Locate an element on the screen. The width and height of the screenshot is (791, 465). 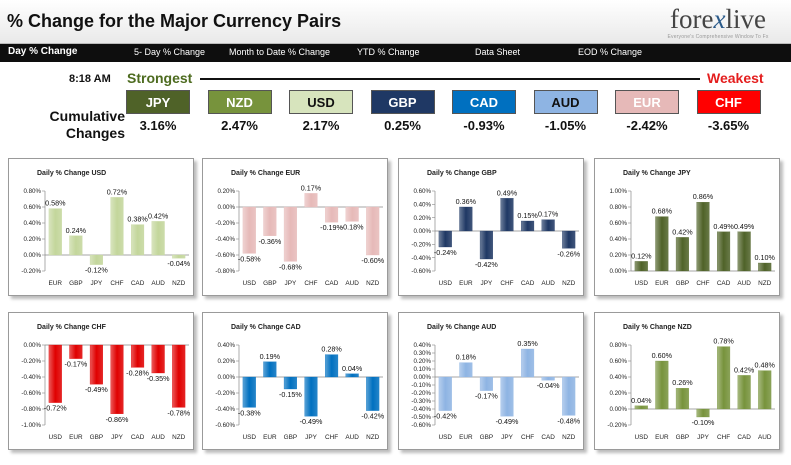
y-tick-label: -0.60% is located at coordinates (421, 271).